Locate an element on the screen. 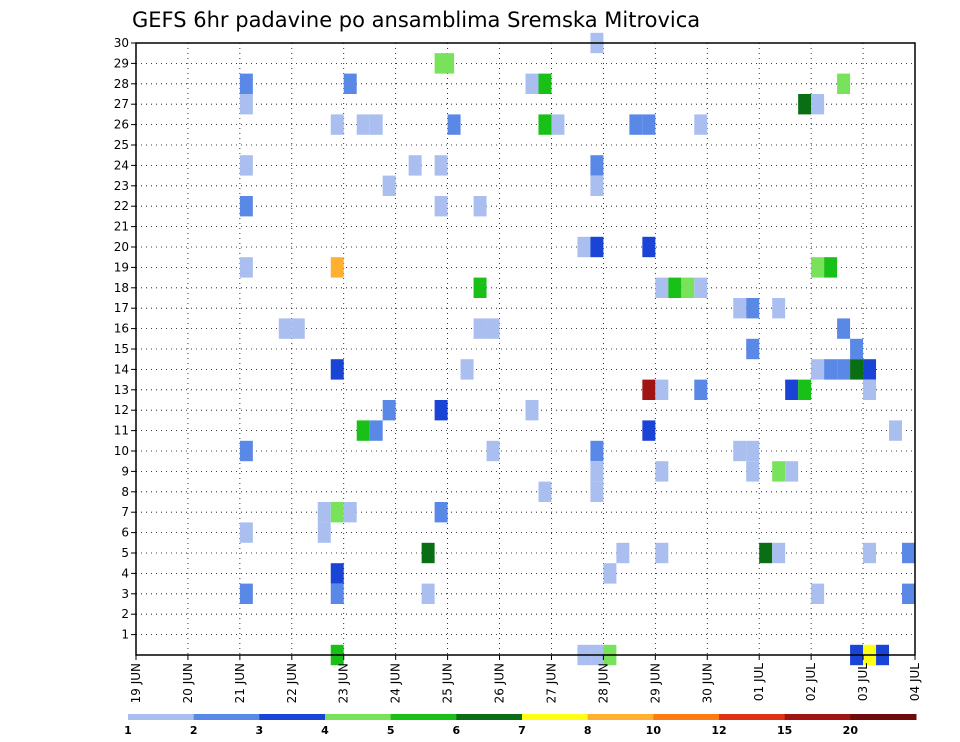  y-tick-label: 17 is located at coordinates (121, 308).